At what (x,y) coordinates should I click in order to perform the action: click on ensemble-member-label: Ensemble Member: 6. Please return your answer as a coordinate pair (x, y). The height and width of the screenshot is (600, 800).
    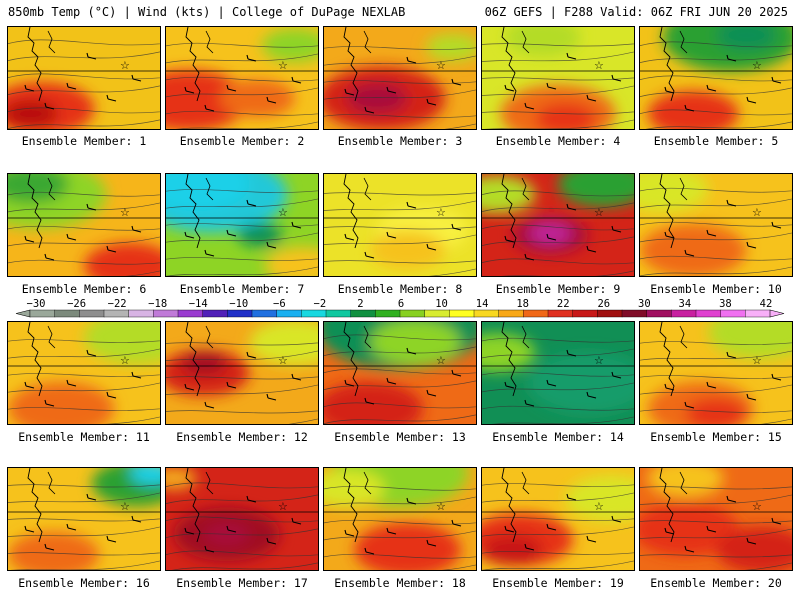
    Looking at the image, I should click on (84, 289).